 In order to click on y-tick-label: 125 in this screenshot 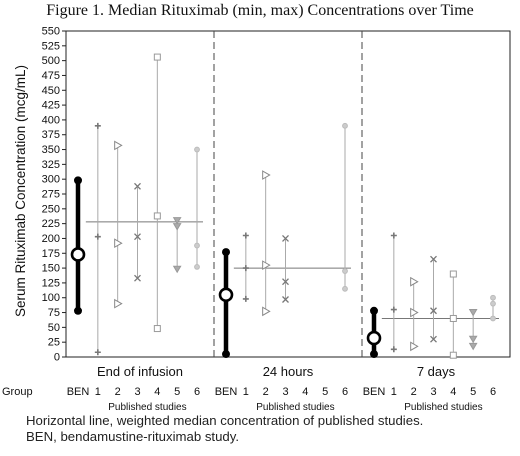, I will do `click(51, 283)`.